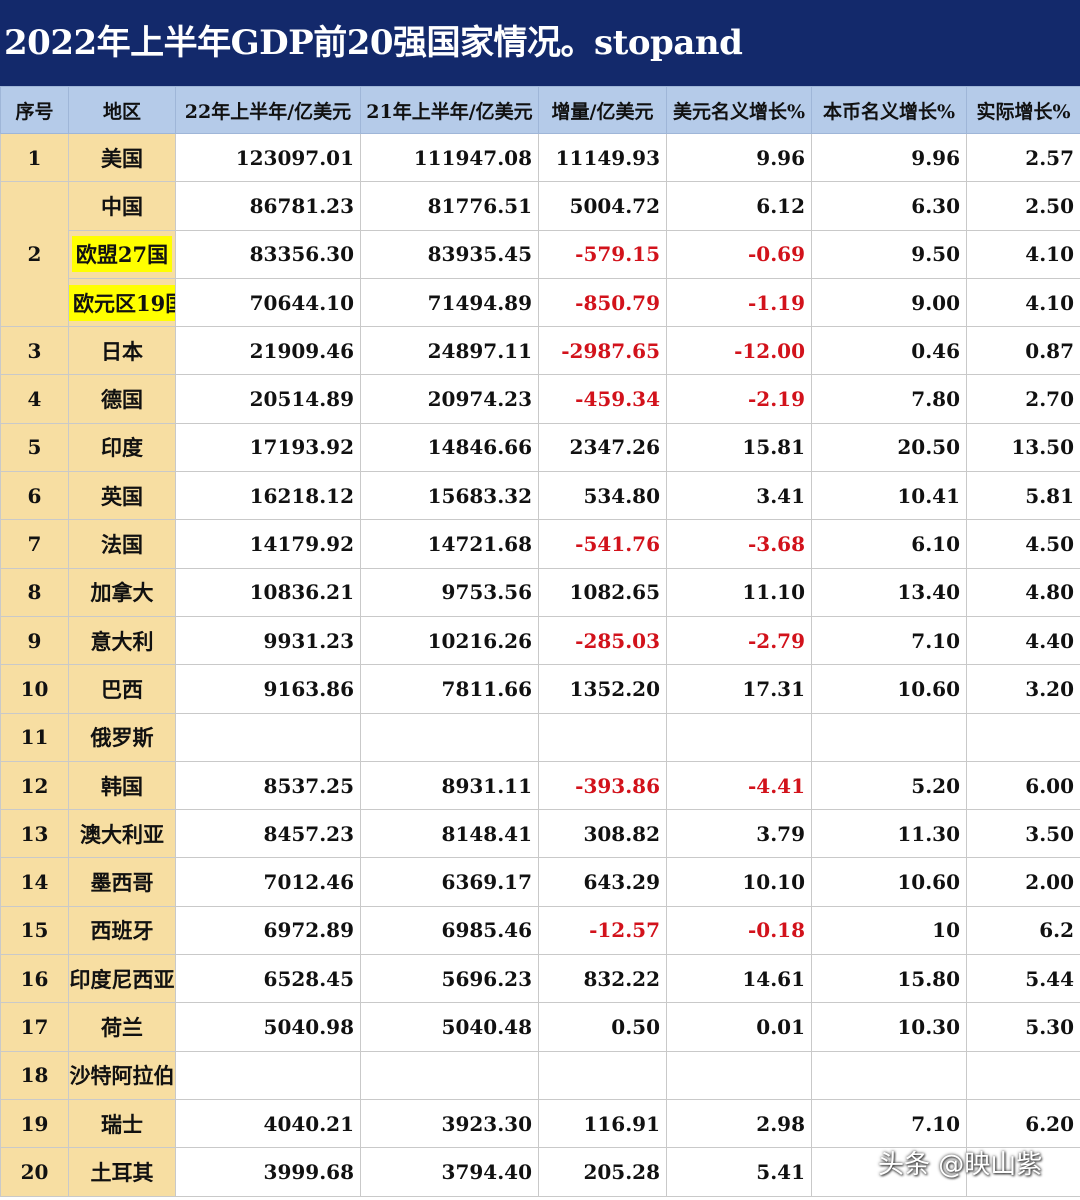  I want to click on table-row: 11 俄罗斯, so click(540, 737).